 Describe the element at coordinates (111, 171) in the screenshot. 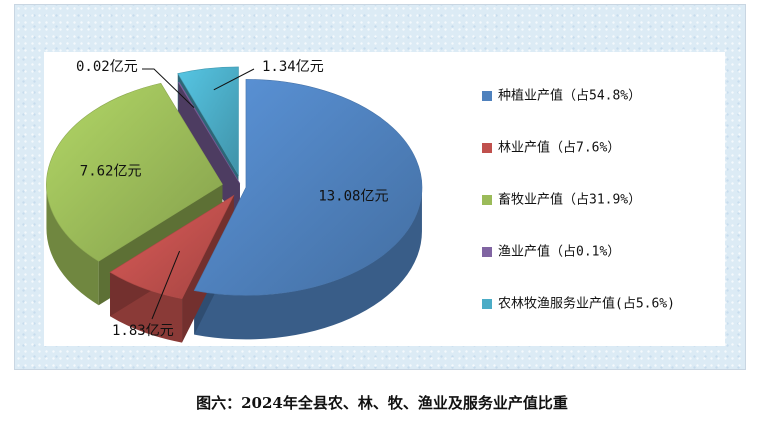

I see `slice--value-label: 7.62亿元` at that location.